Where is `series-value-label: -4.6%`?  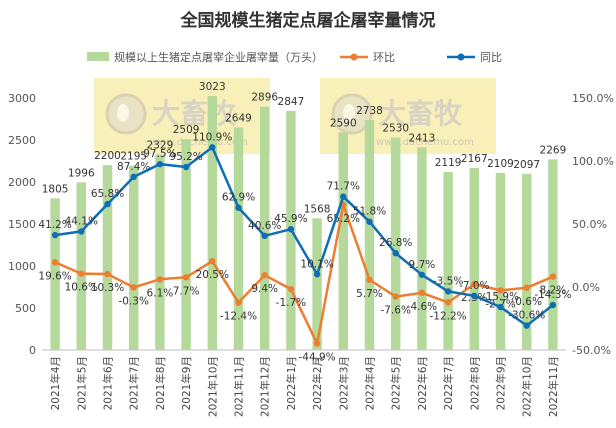
series-value-label: -4.6% is located at coordinates (422, 307).